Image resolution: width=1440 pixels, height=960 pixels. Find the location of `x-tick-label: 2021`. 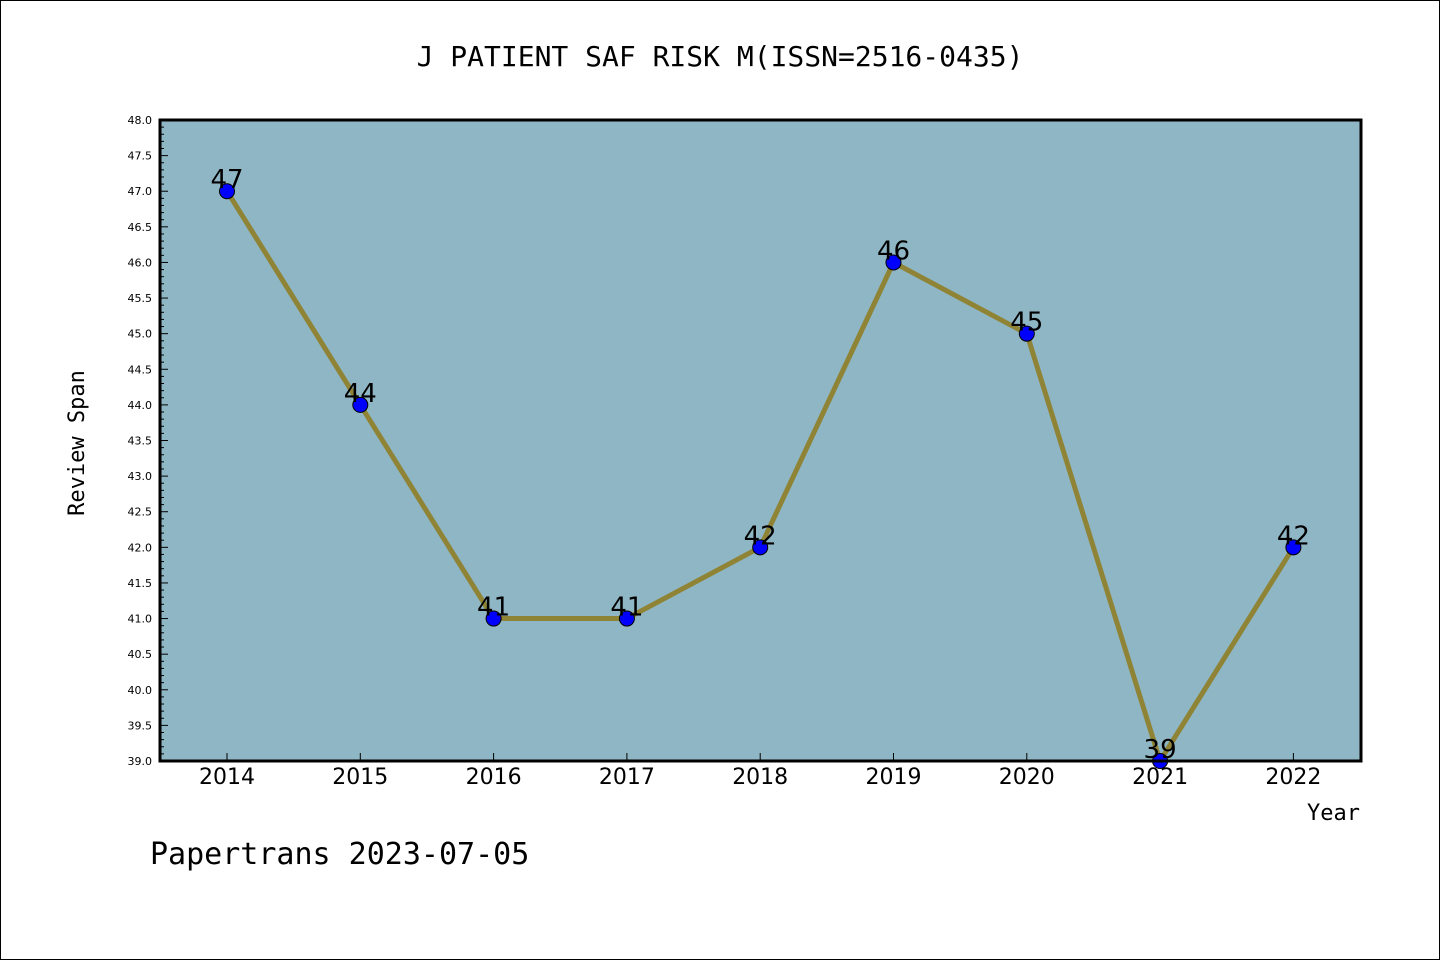

x-tick-label: 2021 is located at coordinates (1160, 777).